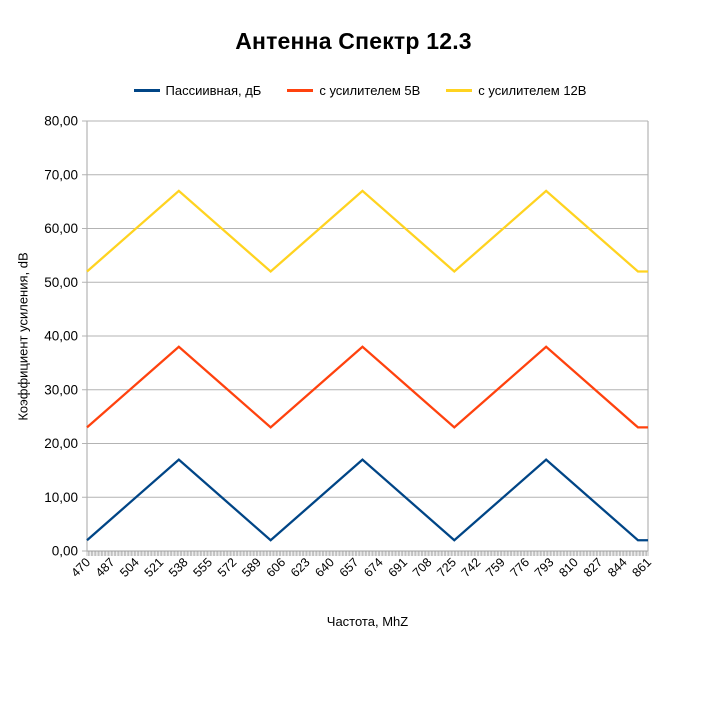 Image resolution: width=707 pixels, height=707 pixels. I want to click on y-tick-label: 0,00, so click(65, 551).